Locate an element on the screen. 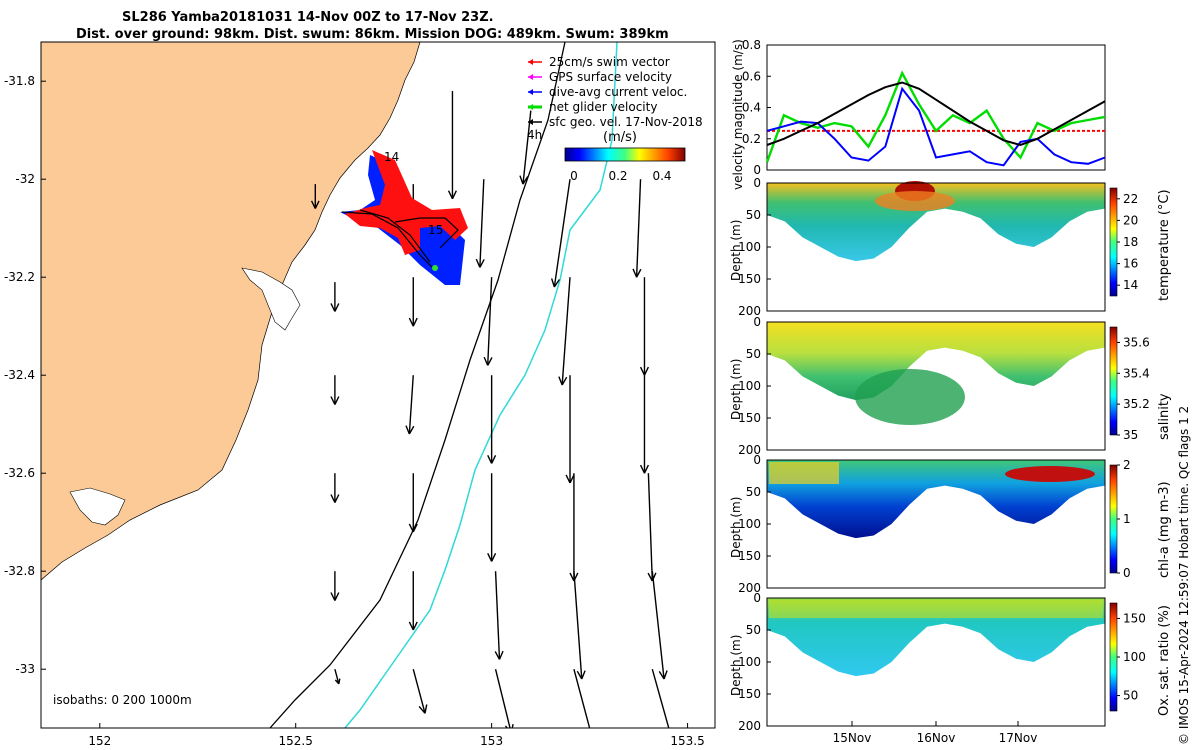  colorbar-tick-label: 1 is located at coordinates (1127, 519).